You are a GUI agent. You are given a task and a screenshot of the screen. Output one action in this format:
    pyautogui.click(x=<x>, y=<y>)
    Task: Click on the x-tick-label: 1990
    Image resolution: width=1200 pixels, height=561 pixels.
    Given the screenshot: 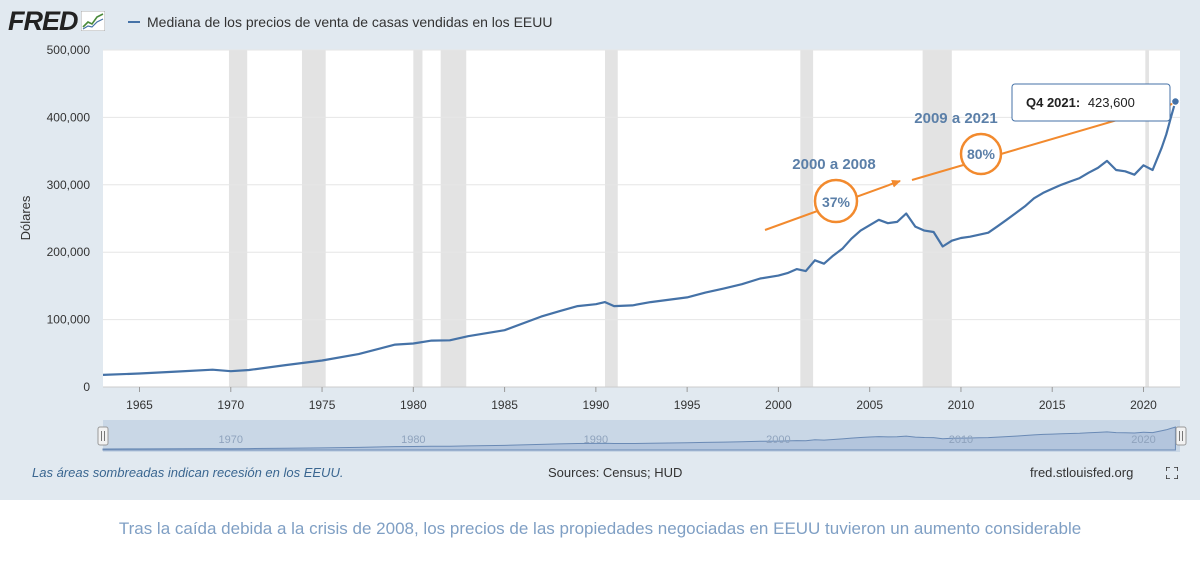 What is the action you would take?
    pyautogui.click(x=596, y=405)
    